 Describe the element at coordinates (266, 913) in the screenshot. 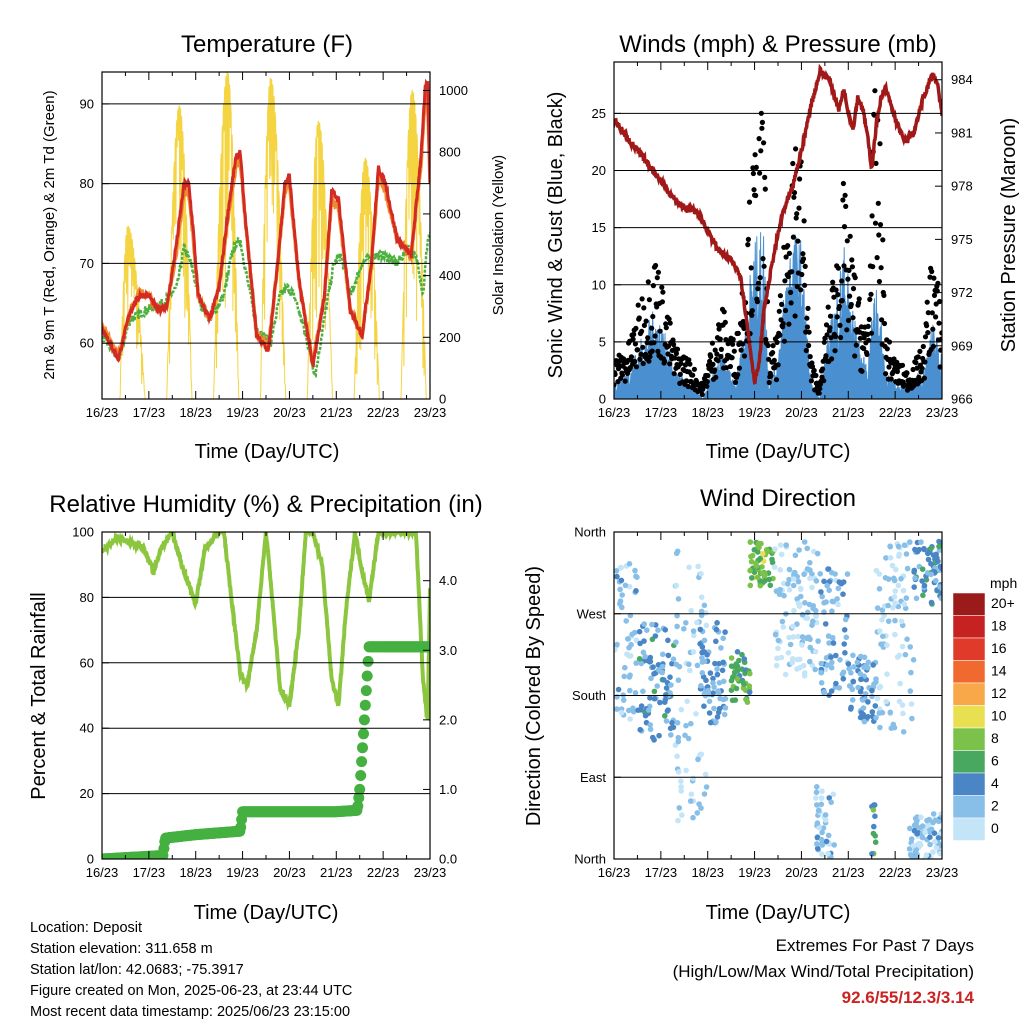

I see `rh-precip-xlabel: Time (Day/UTC)` at that location.